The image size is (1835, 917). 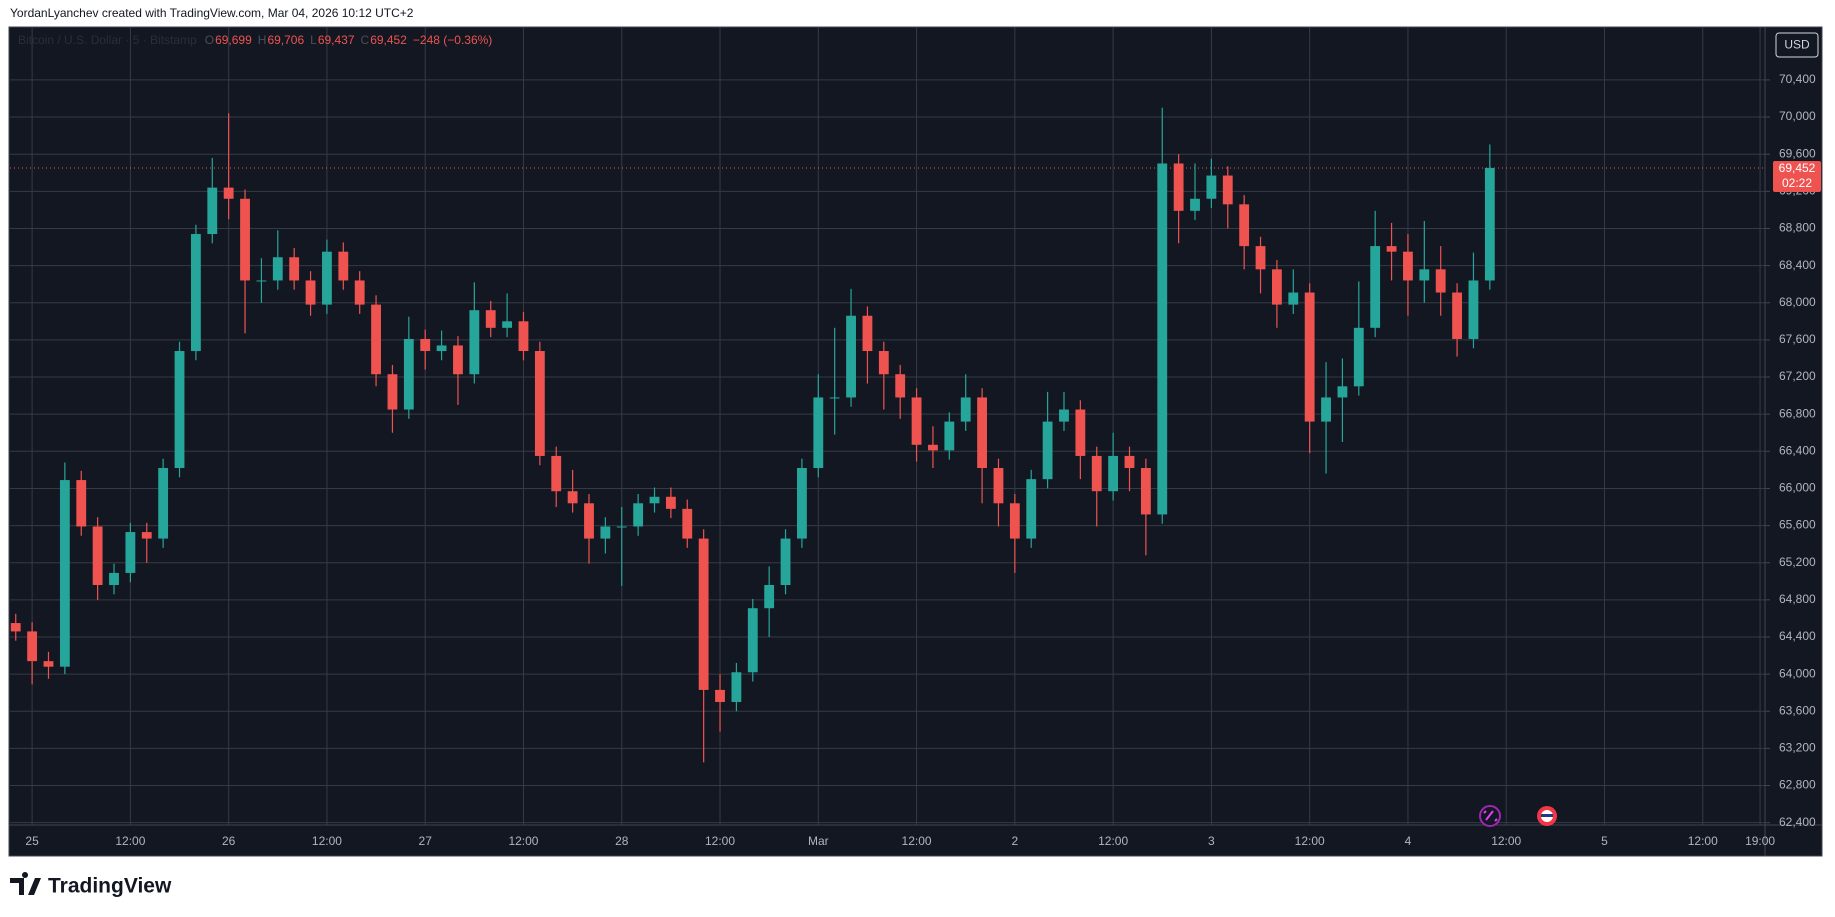 I want to click on event-icons, so click(x=1518, y=816).